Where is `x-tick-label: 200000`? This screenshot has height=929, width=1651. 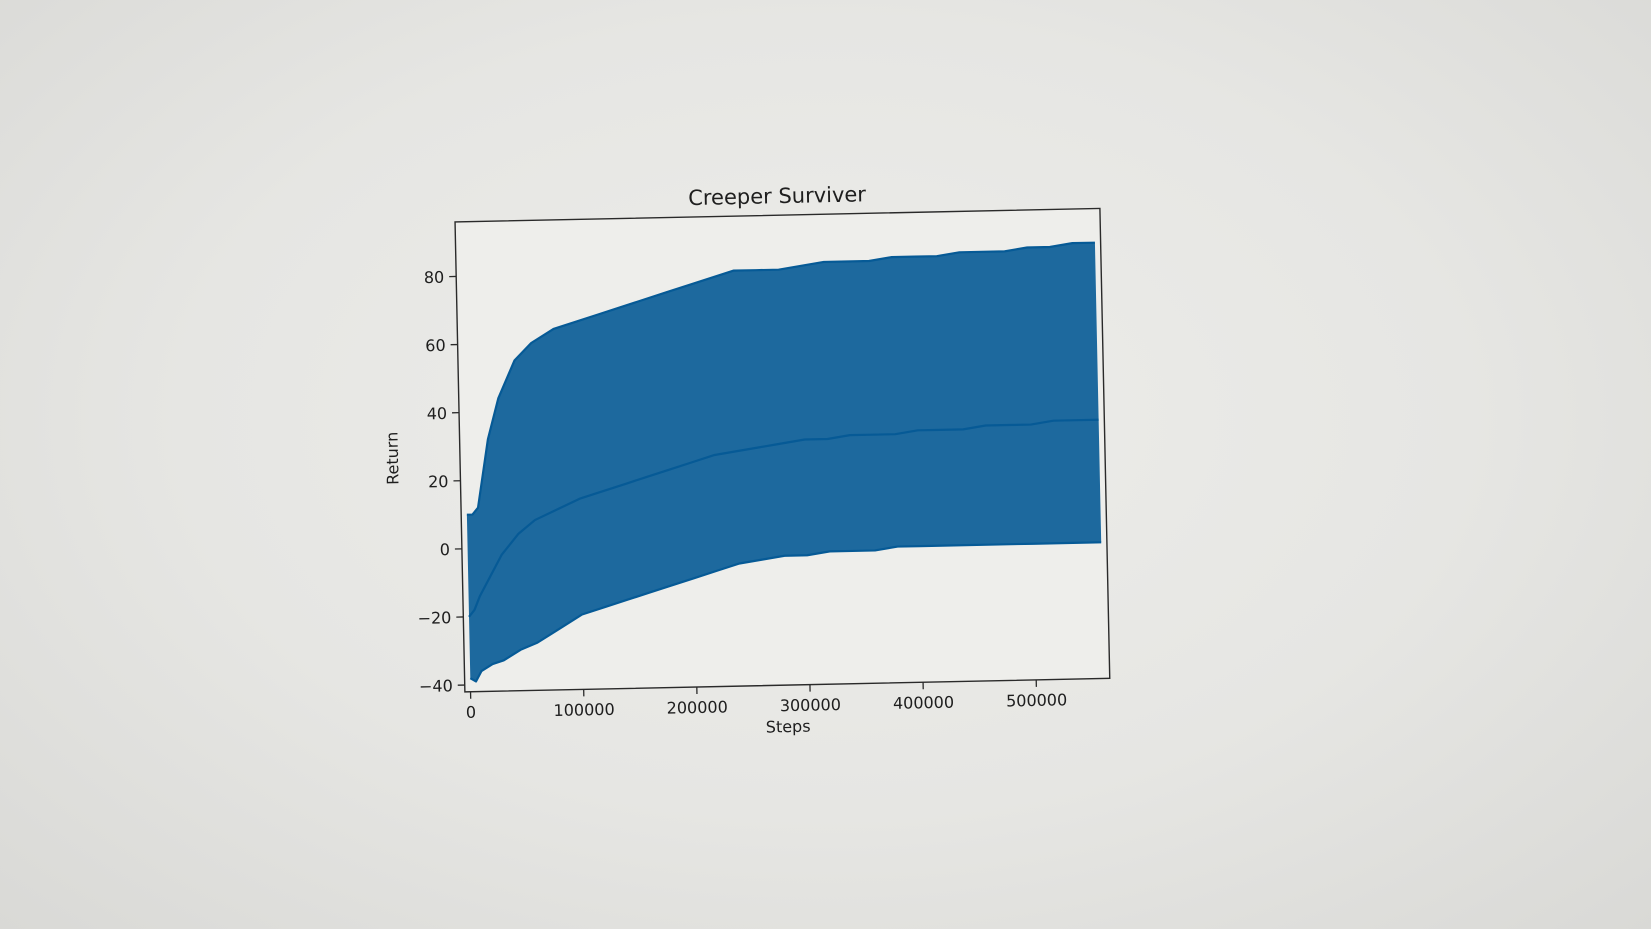
x-tick-label: 200000 is located at coordinates (697, 707).